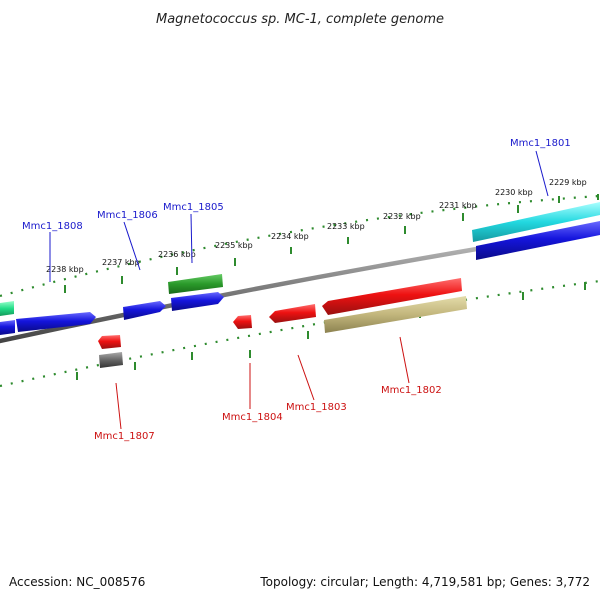 This screenshot has height=600, width=600. I want to click on tick-label: 2230 kbp, so click(514, 192).